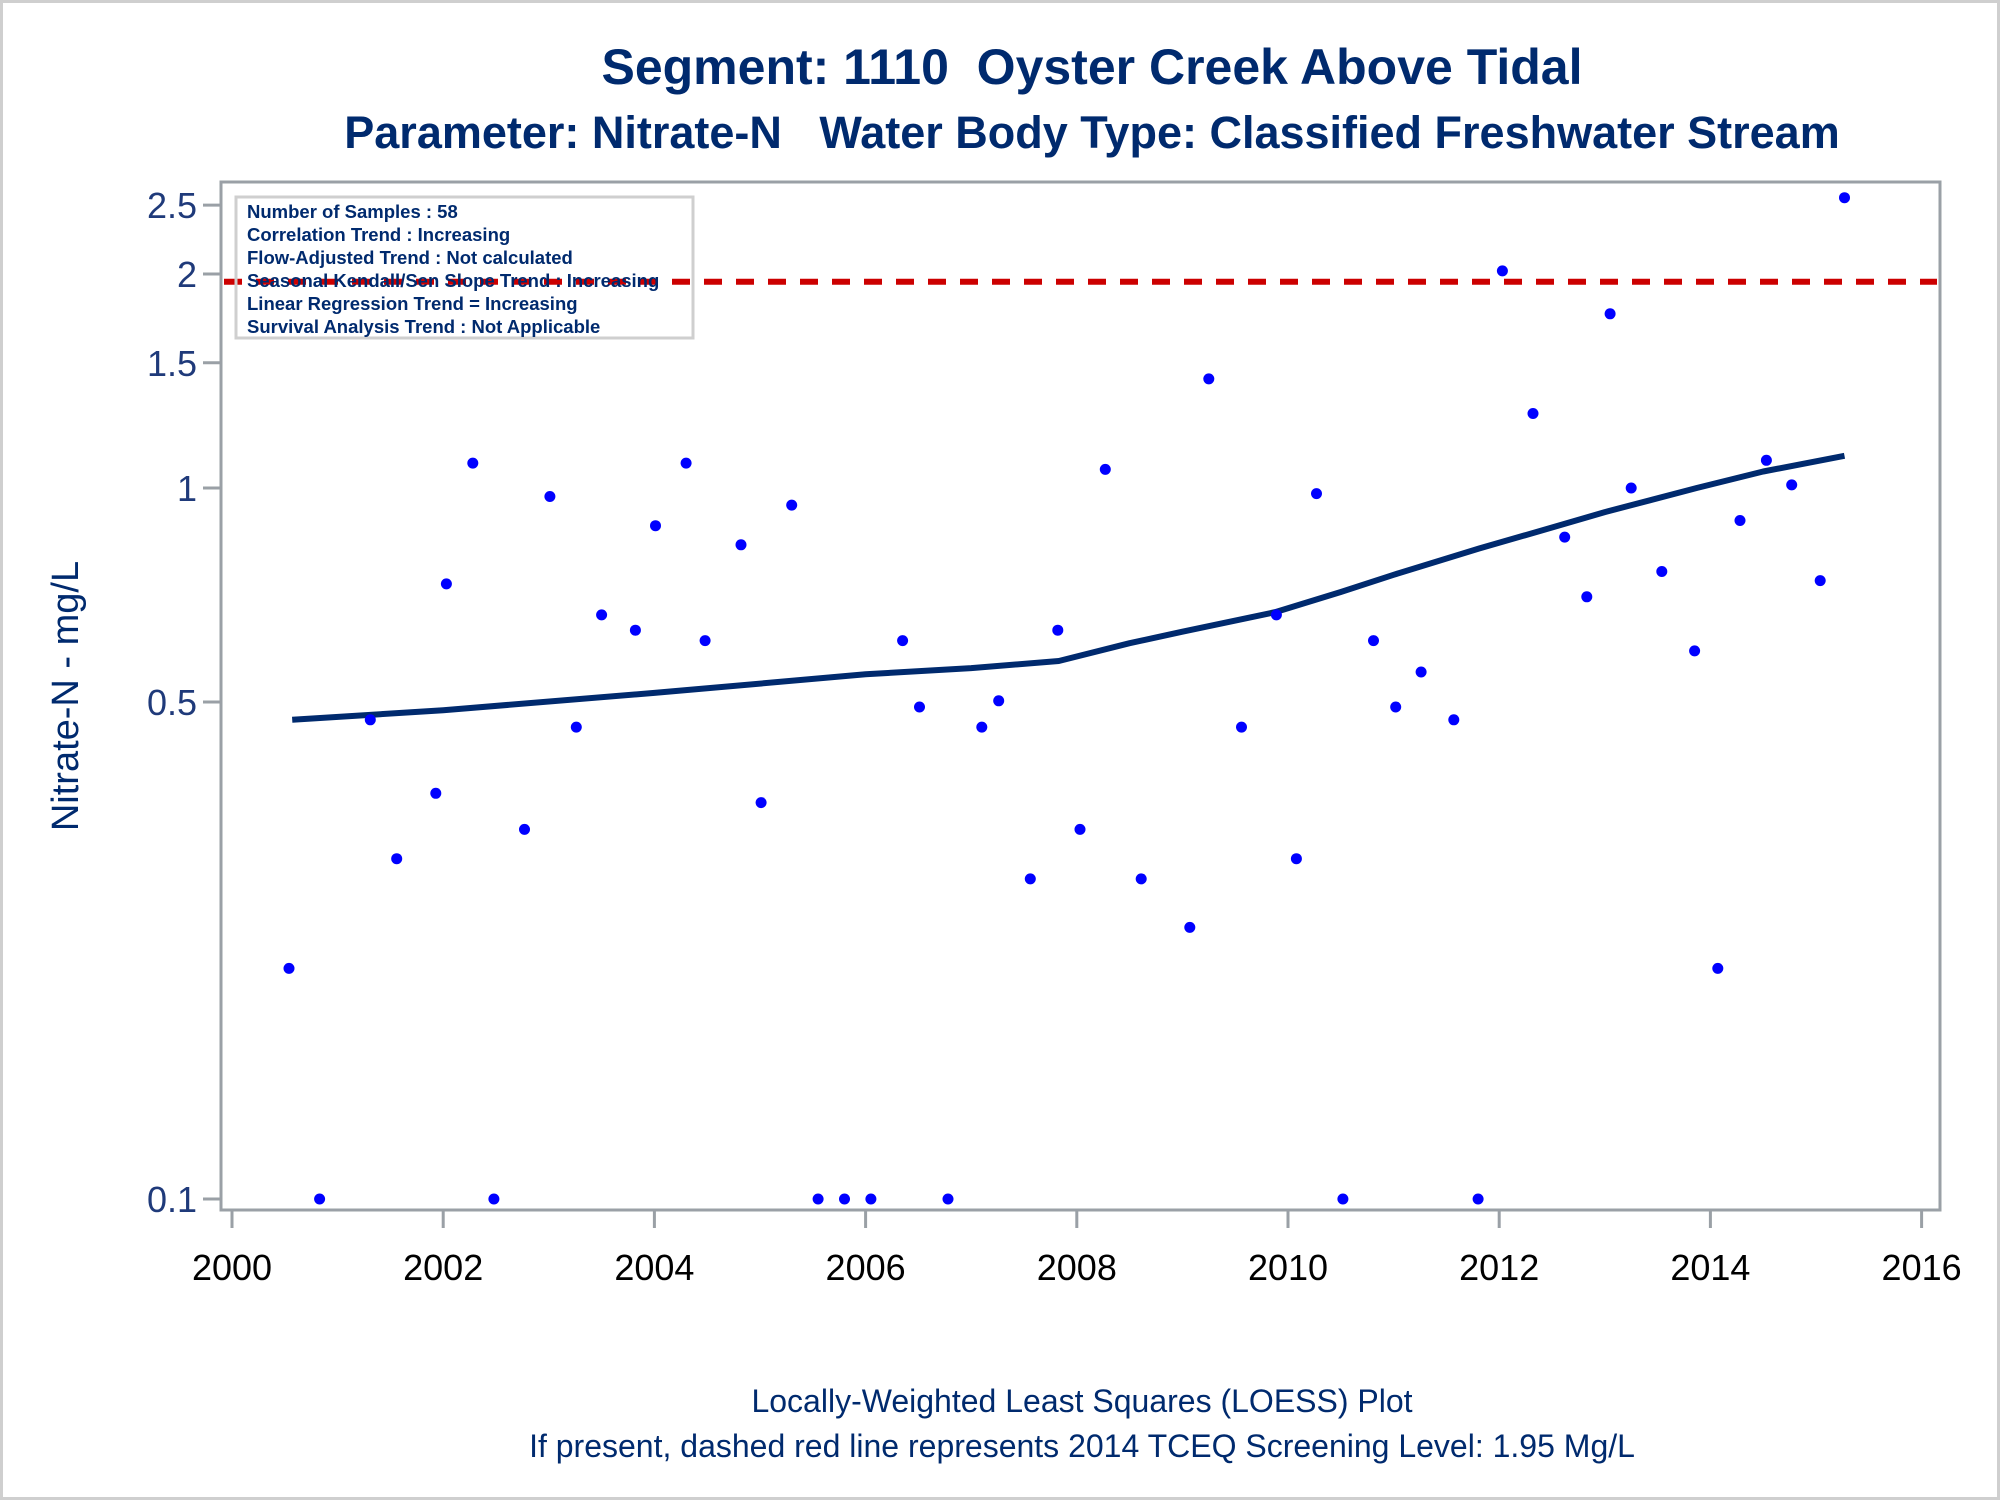 This screenshot has width=2000, height=1500. Describe the element at coordinates (172, 363) in the screenshot. I see `y-tick-label: 1.5` at that location.